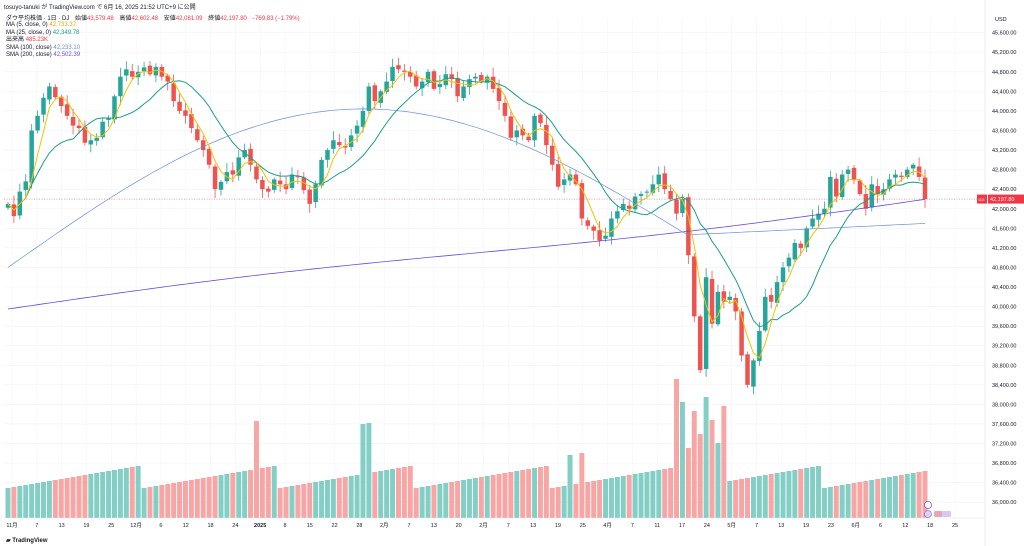 The image size is (1024, 546). What do you see at coordinates (27, 540) in the screenshot?
I see `tradingview-logo: ▰ TradingView` at bounding box center [27, 540].